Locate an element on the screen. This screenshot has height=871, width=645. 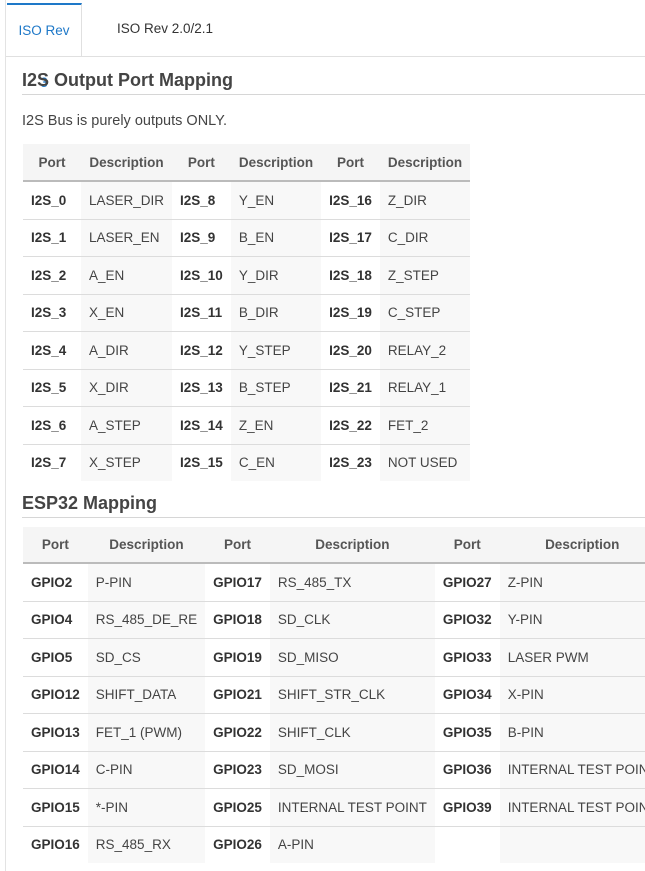
table-row: I2S_5 X_DIR I2S_13 B_STEP I2S_21 RELAY_1 is located at coordinates (247, 387).